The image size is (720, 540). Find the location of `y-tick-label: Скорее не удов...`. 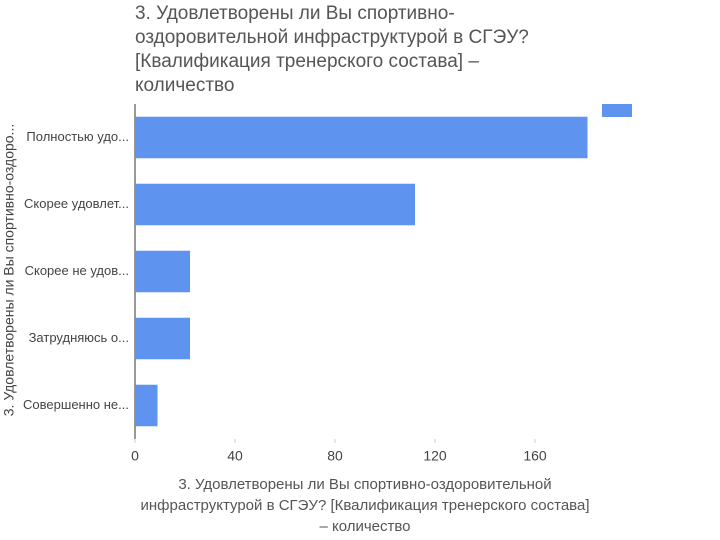

y-tick-label: Скорее не удов... is located at coordinates (77, 270).